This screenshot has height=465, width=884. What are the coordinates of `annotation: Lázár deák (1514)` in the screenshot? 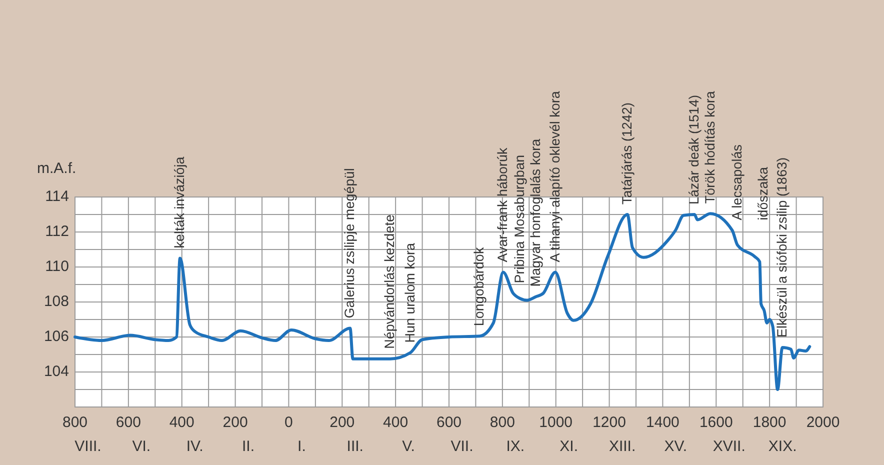 It's located at (694, 149).